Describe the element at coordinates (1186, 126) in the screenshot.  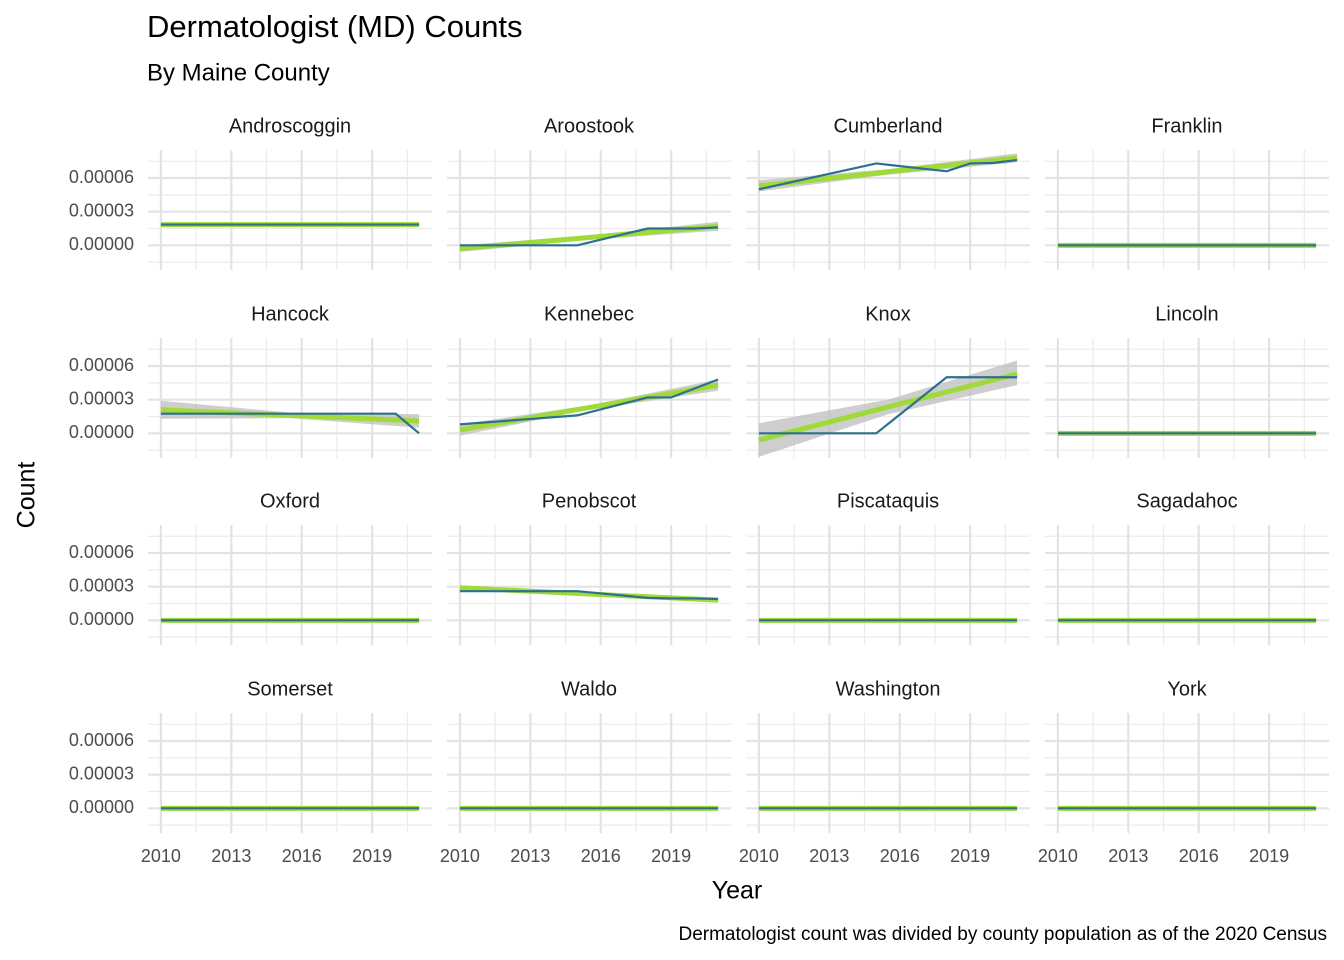
I see `strip-title: Franklin` at that location.